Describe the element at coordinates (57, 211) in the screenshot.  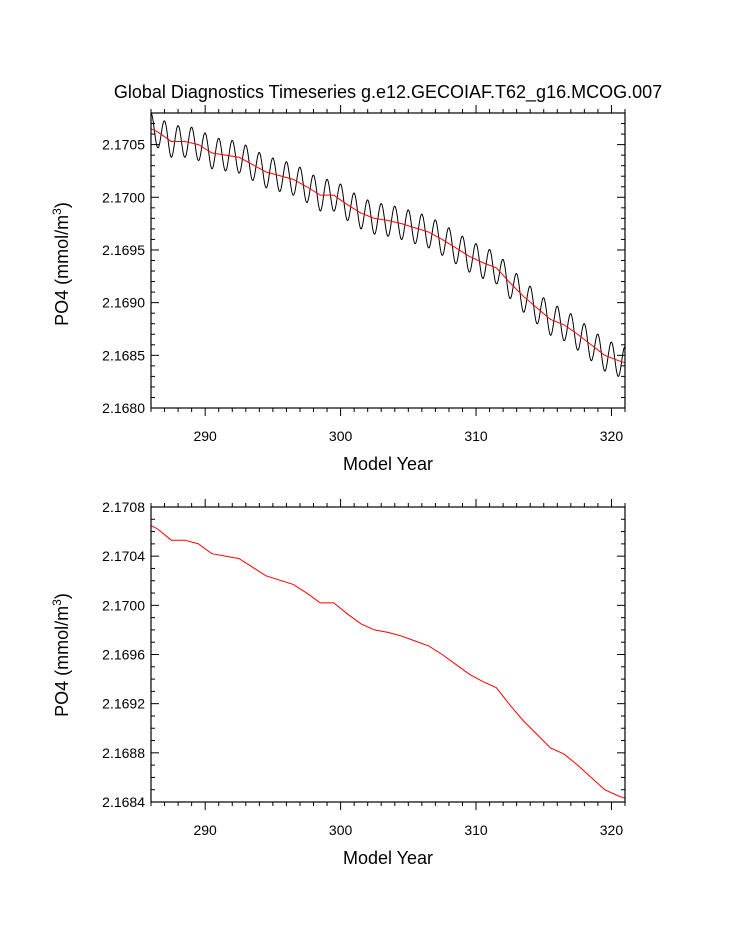
I see `top-y-axis-label-sup: 3` at that location.